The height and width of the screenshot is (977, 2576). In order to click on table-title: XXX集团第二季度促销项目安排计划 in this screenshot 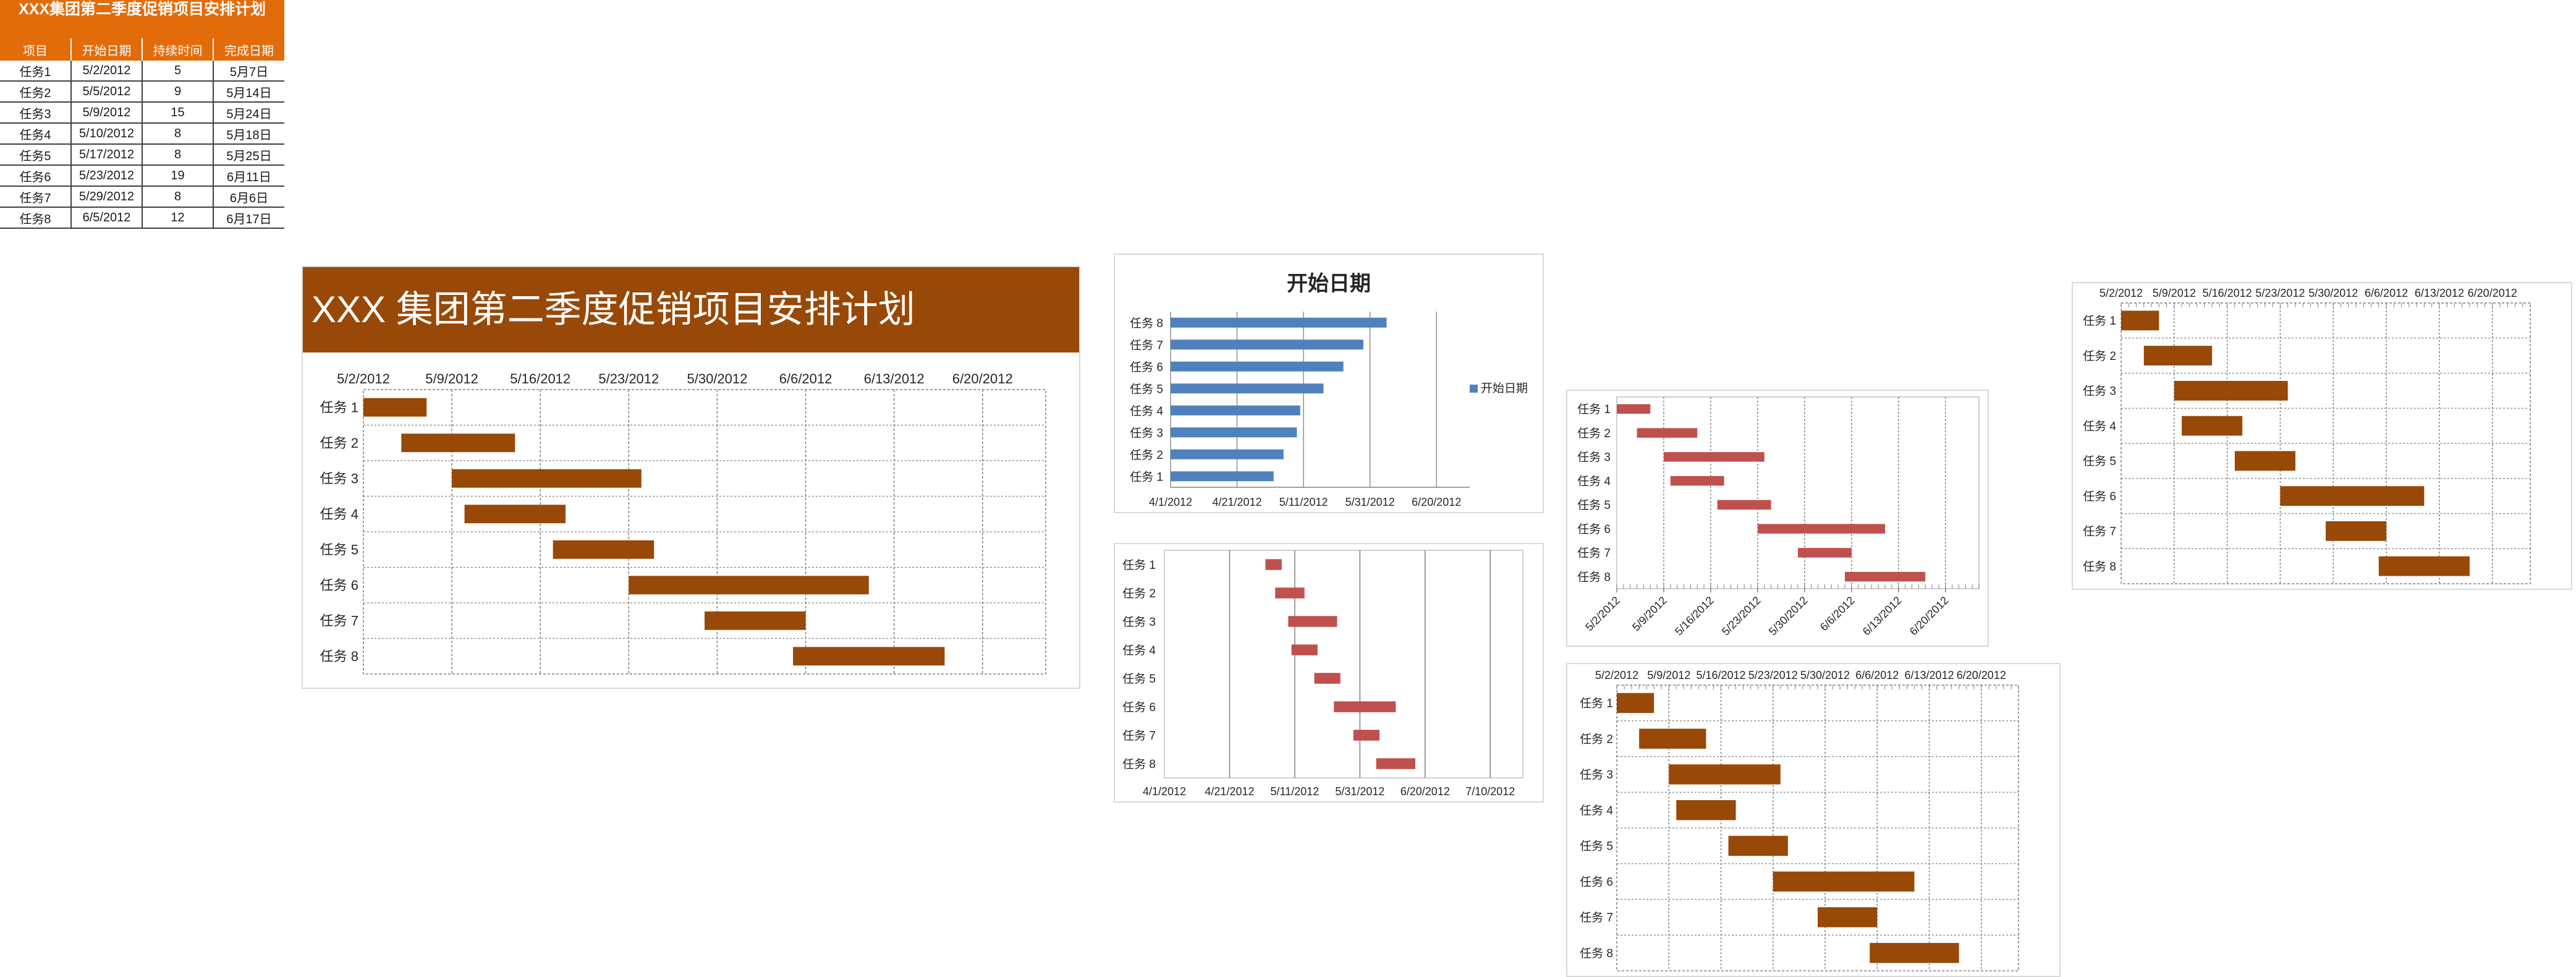, I will do `click(142, 19)`.